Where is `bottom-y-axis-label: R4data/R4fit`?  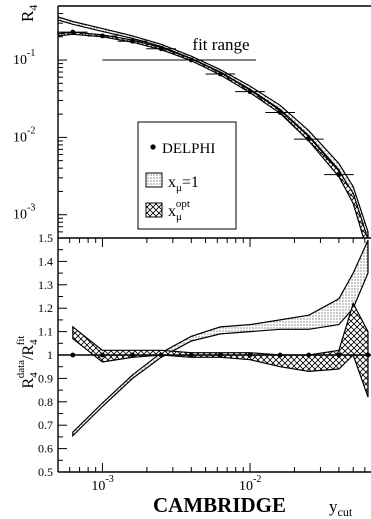 bottom-y-axis-label: R4data/R4fit is located at coordinates (27, 362).